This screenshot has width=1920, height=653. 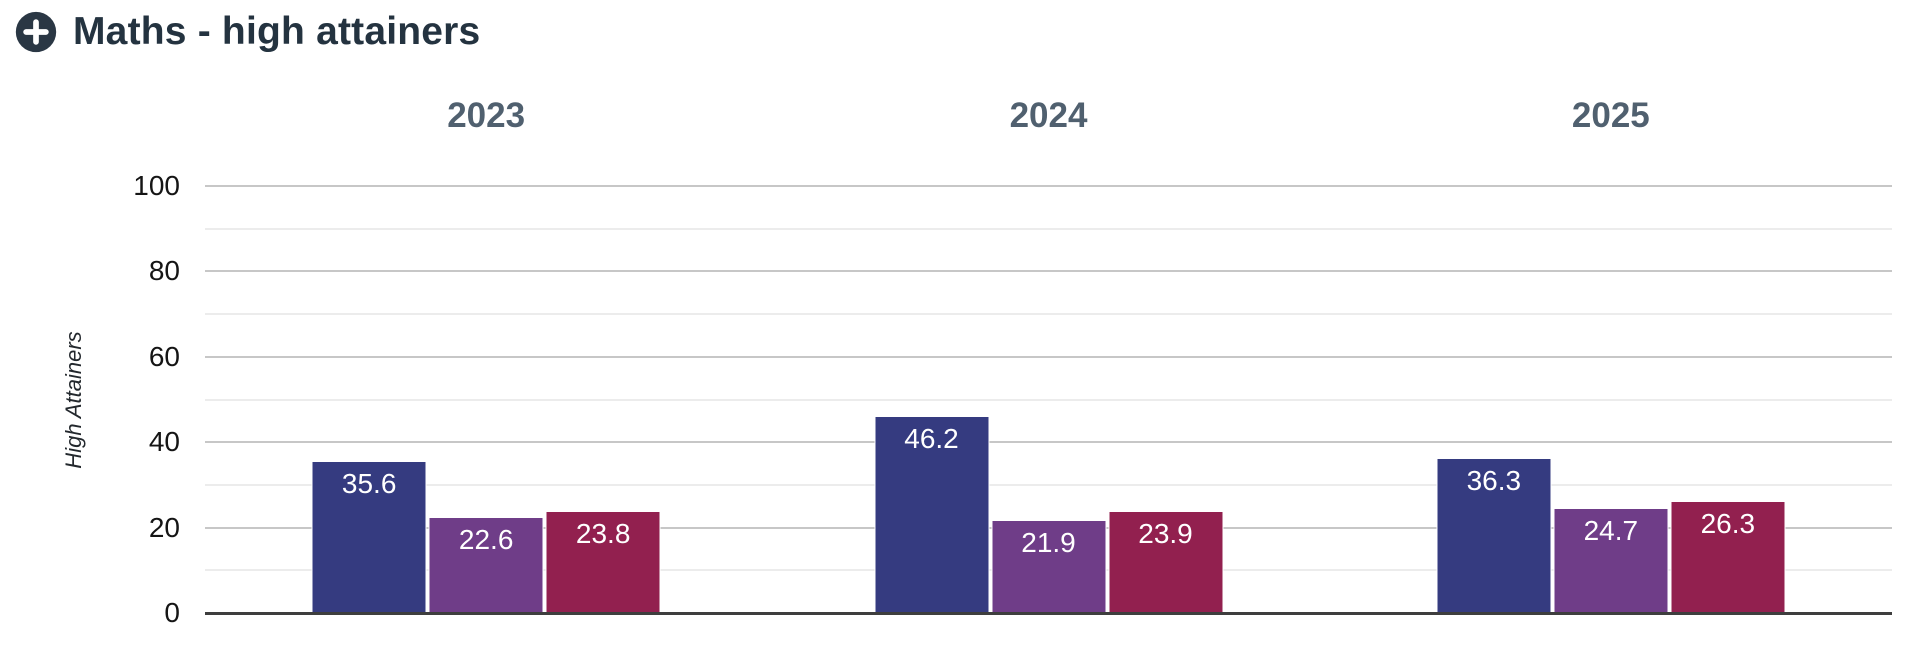 I want to click on bar-group-2023: 35.6 22.6 23.8, so click(x=486, y=537).